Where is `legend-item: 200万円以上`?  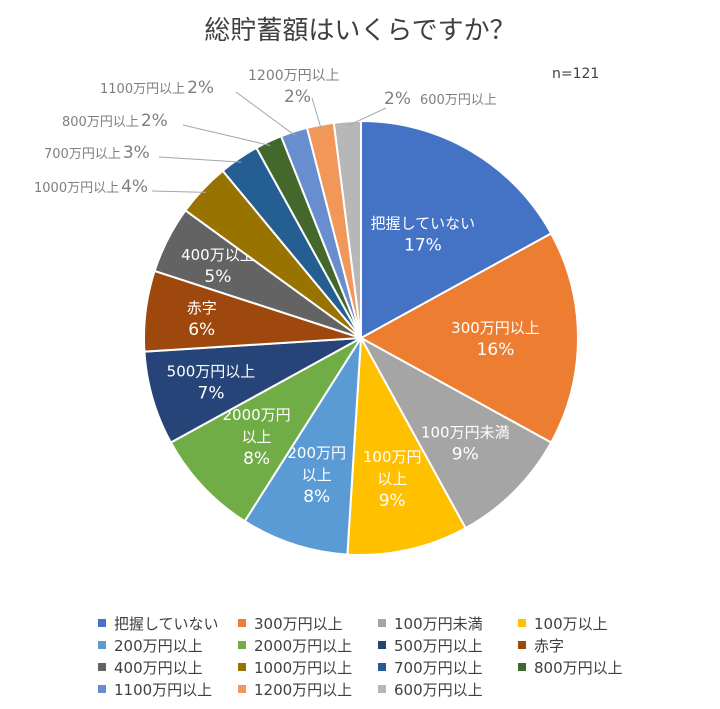 legend-item: 200万円以上 is located at coordinates (168, 645).